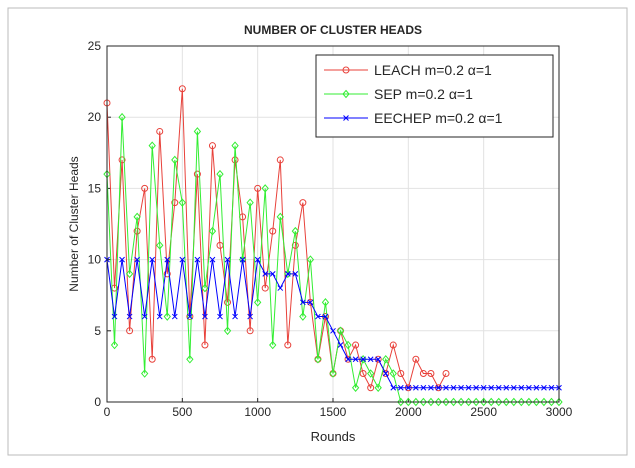 Image resolution: width=635 pixels, height=468 pixels. Describe the element at coordinates (95, 260) in the screenshot. I see `y-tick-label: 10` at that location.